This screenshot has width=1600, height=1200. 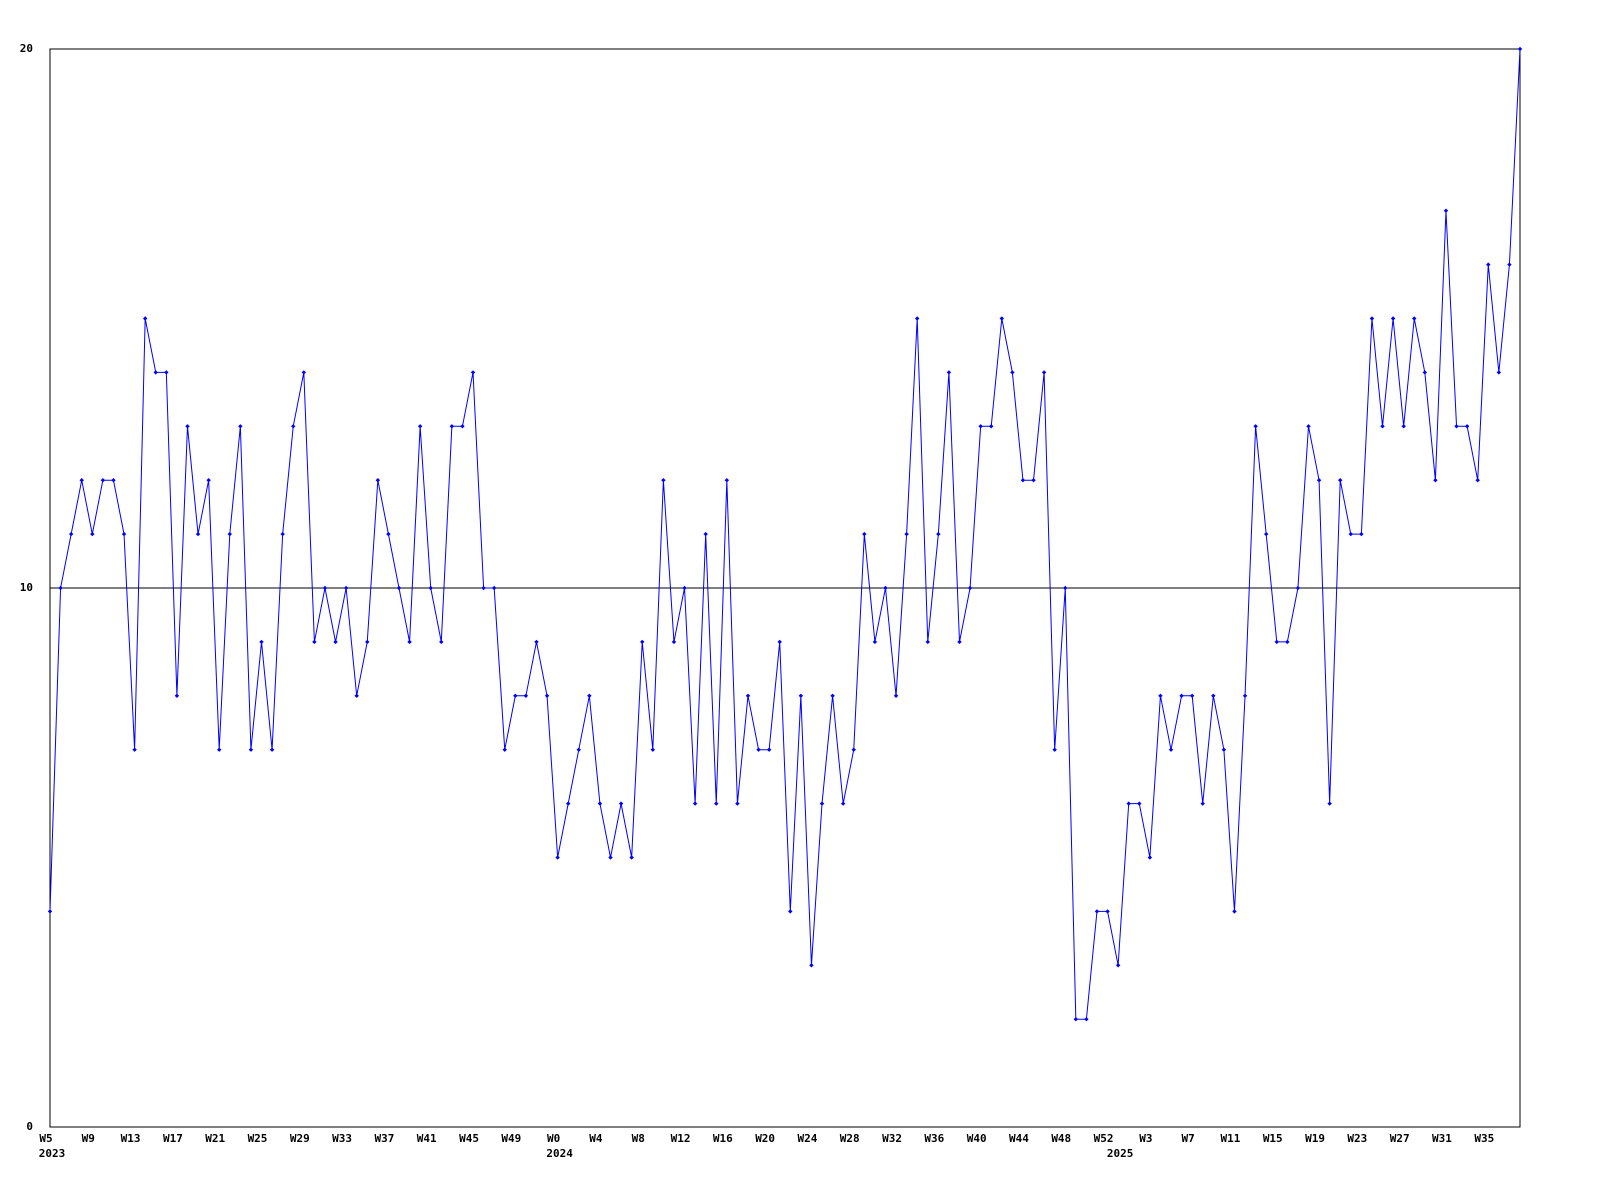 What do you see at coordinates (553, 1138) in the screenshot?
I see `x-tick-label: W0` at bounding box center [553, 1138].